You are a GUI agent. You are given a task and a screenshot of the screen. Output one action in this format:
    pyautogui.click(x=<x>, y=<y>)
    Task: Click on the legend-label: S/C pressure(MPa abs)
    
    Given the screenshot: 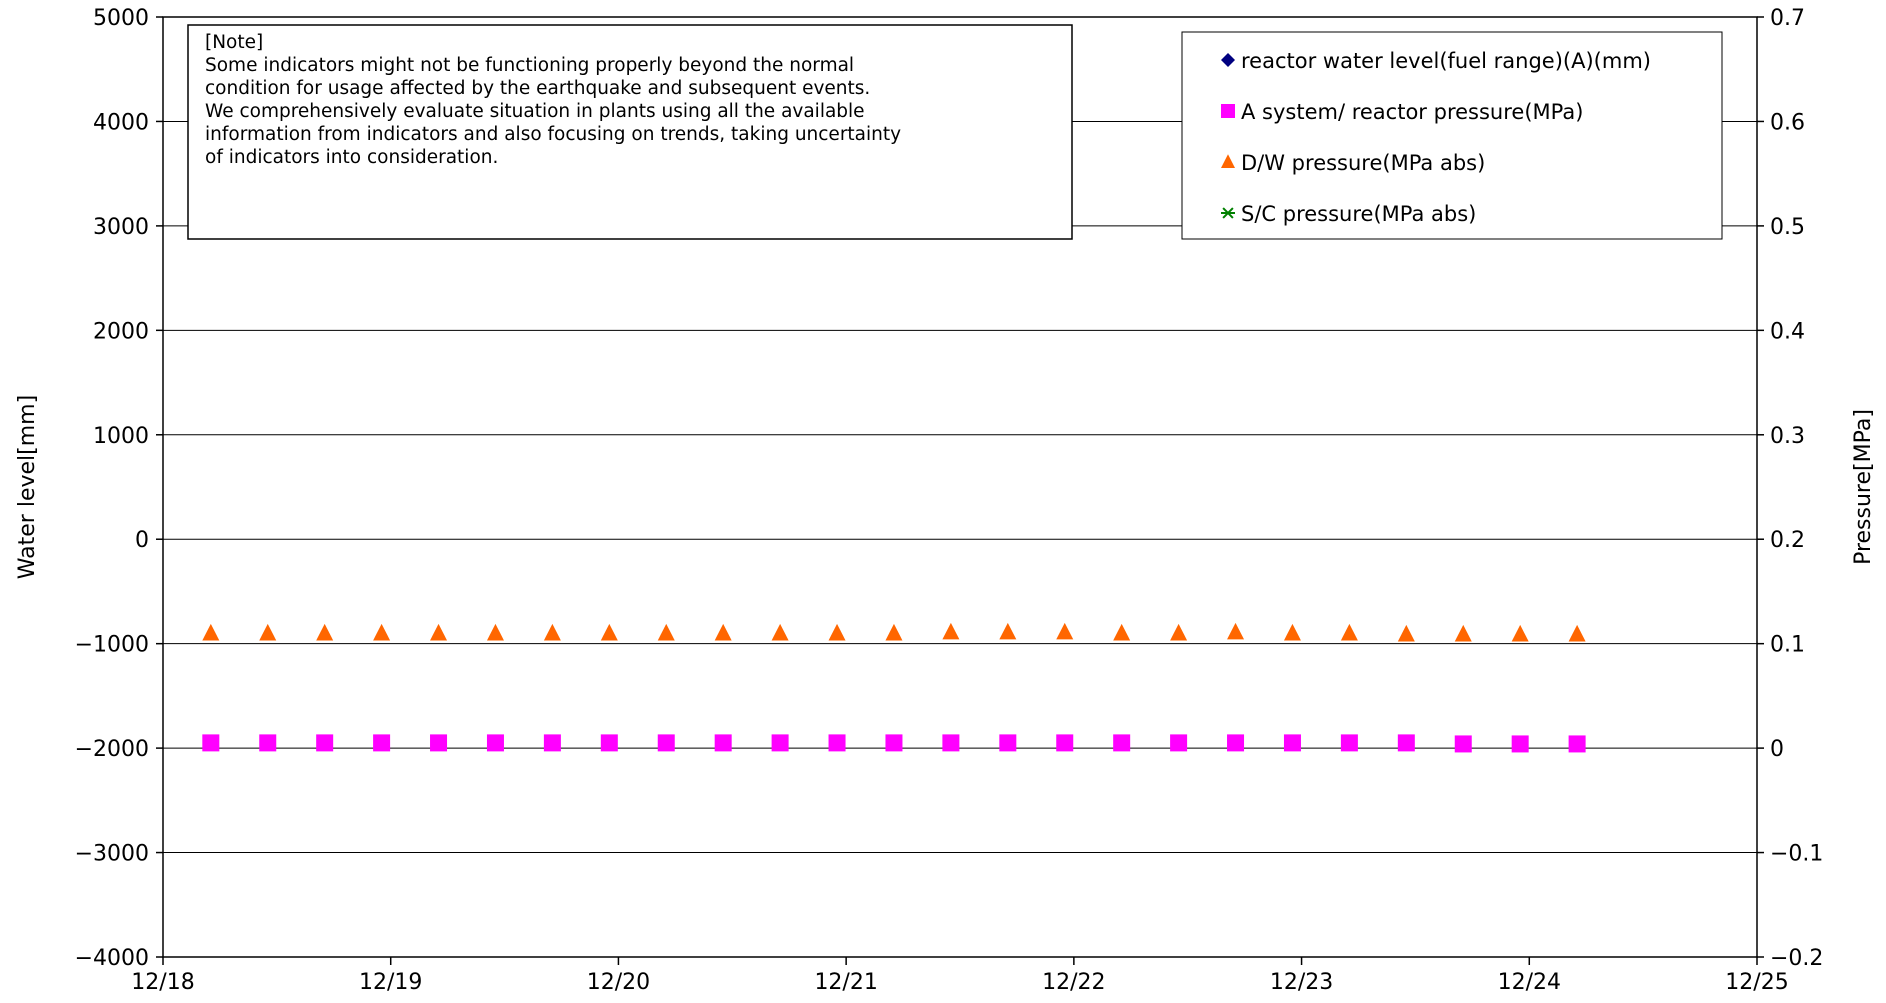 What is the action you would take?
    pyautogui.click(x=1358, y=214)
    